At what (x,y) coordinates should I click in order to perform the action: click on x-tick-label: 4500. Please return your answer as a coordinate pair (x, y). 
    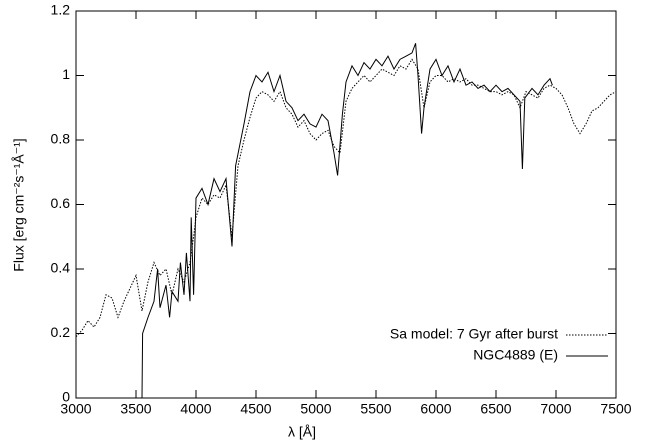
    Looking at the image, I should click on (255, 409).